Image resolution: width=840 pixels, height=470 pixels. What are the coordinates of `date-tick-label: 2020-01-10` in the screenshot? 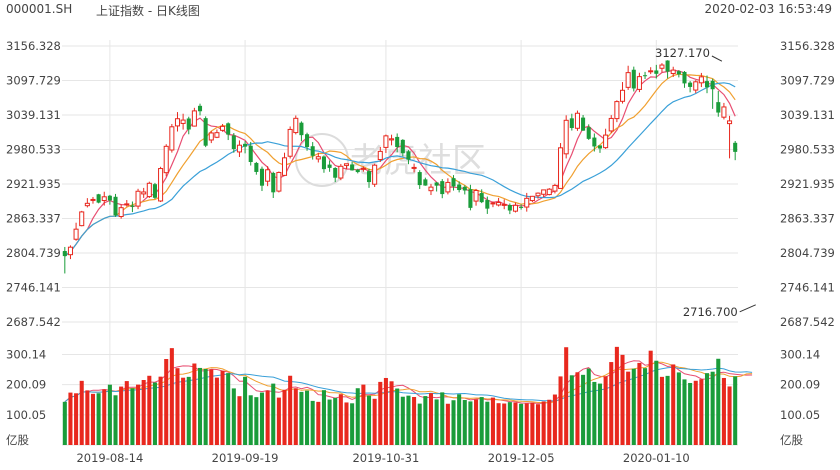 It's located at (656, 458).